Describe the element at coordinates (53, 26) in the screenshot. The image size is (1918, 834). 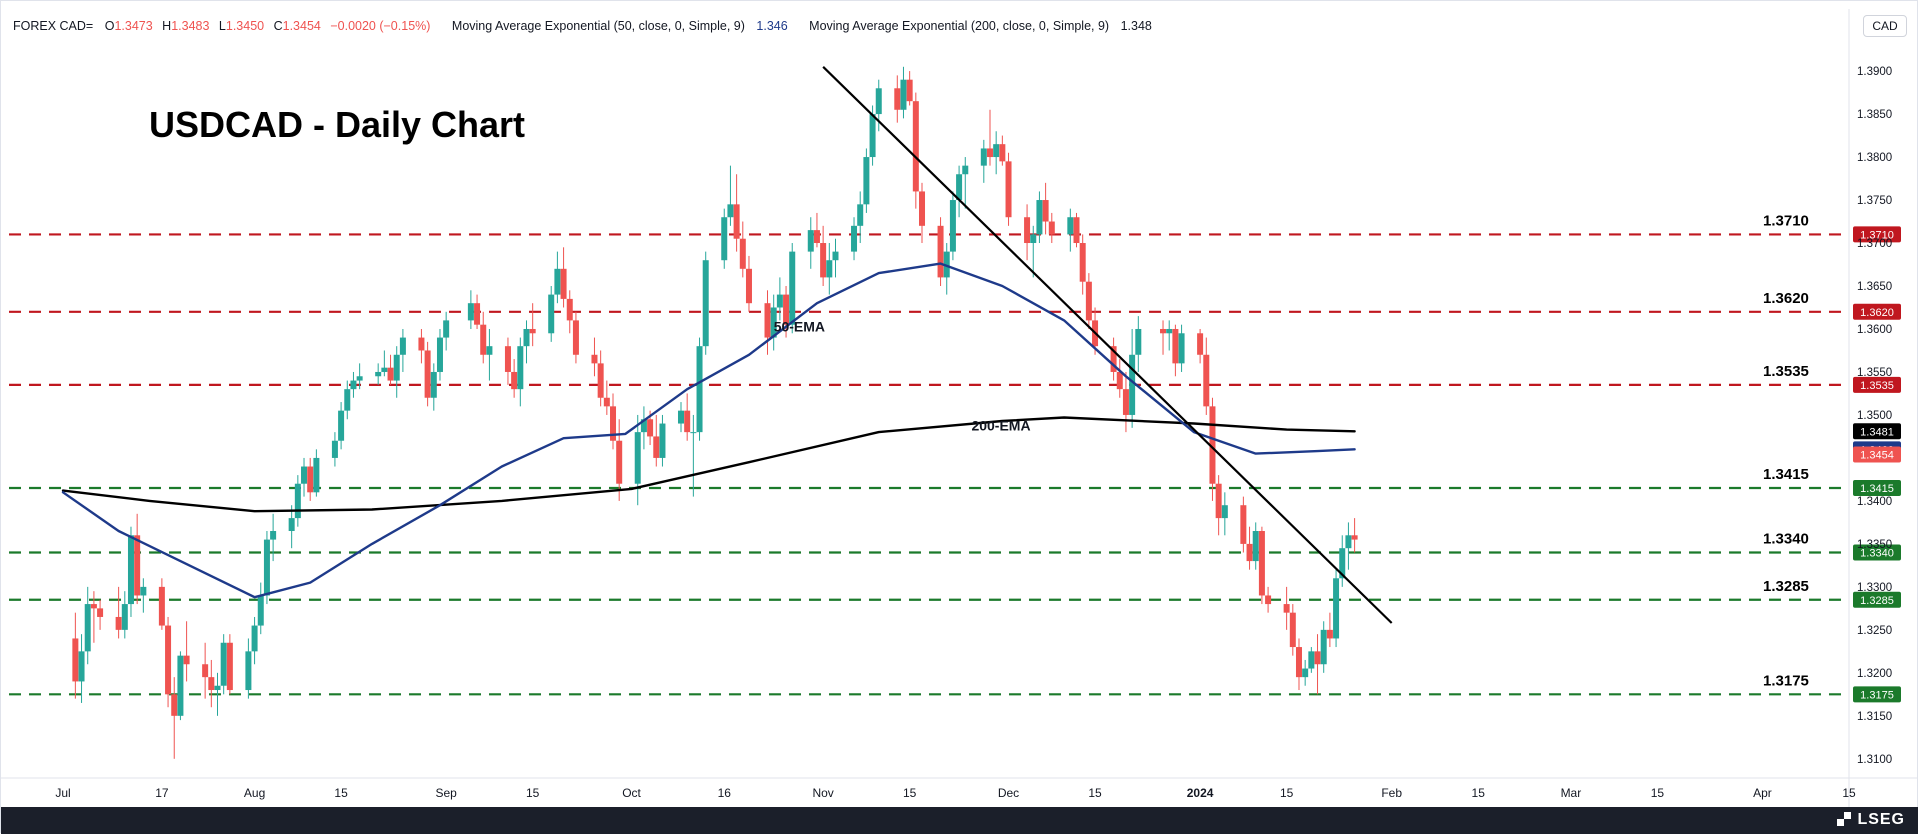
I see `symbol-name: FOREX CAD=` at that location.